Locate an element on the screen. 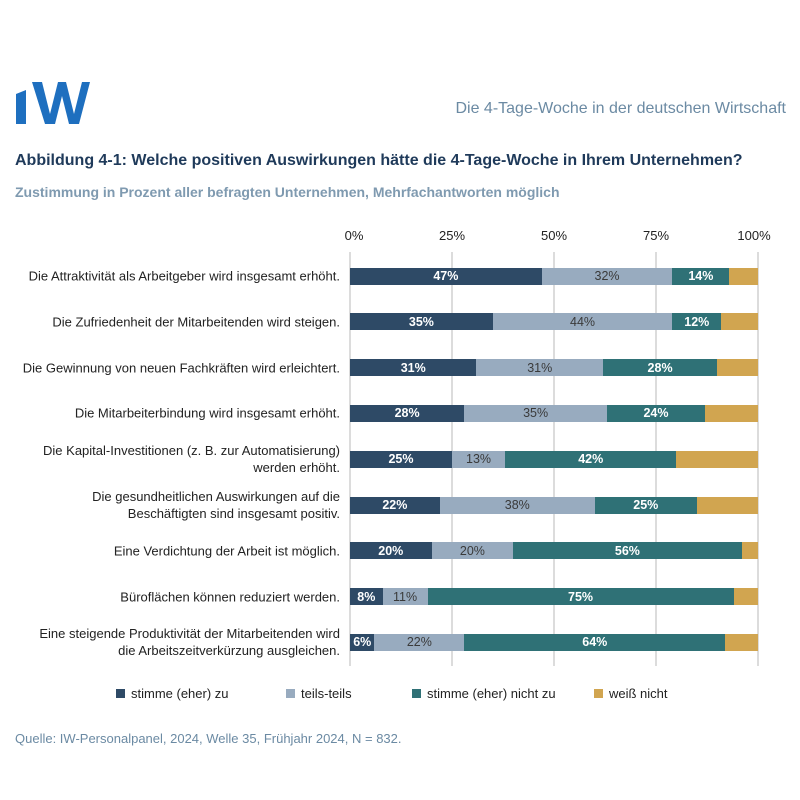 The width and height of the screenshot is (800, 800). legend-label: teils-teils is located at coordinates (326, 693).